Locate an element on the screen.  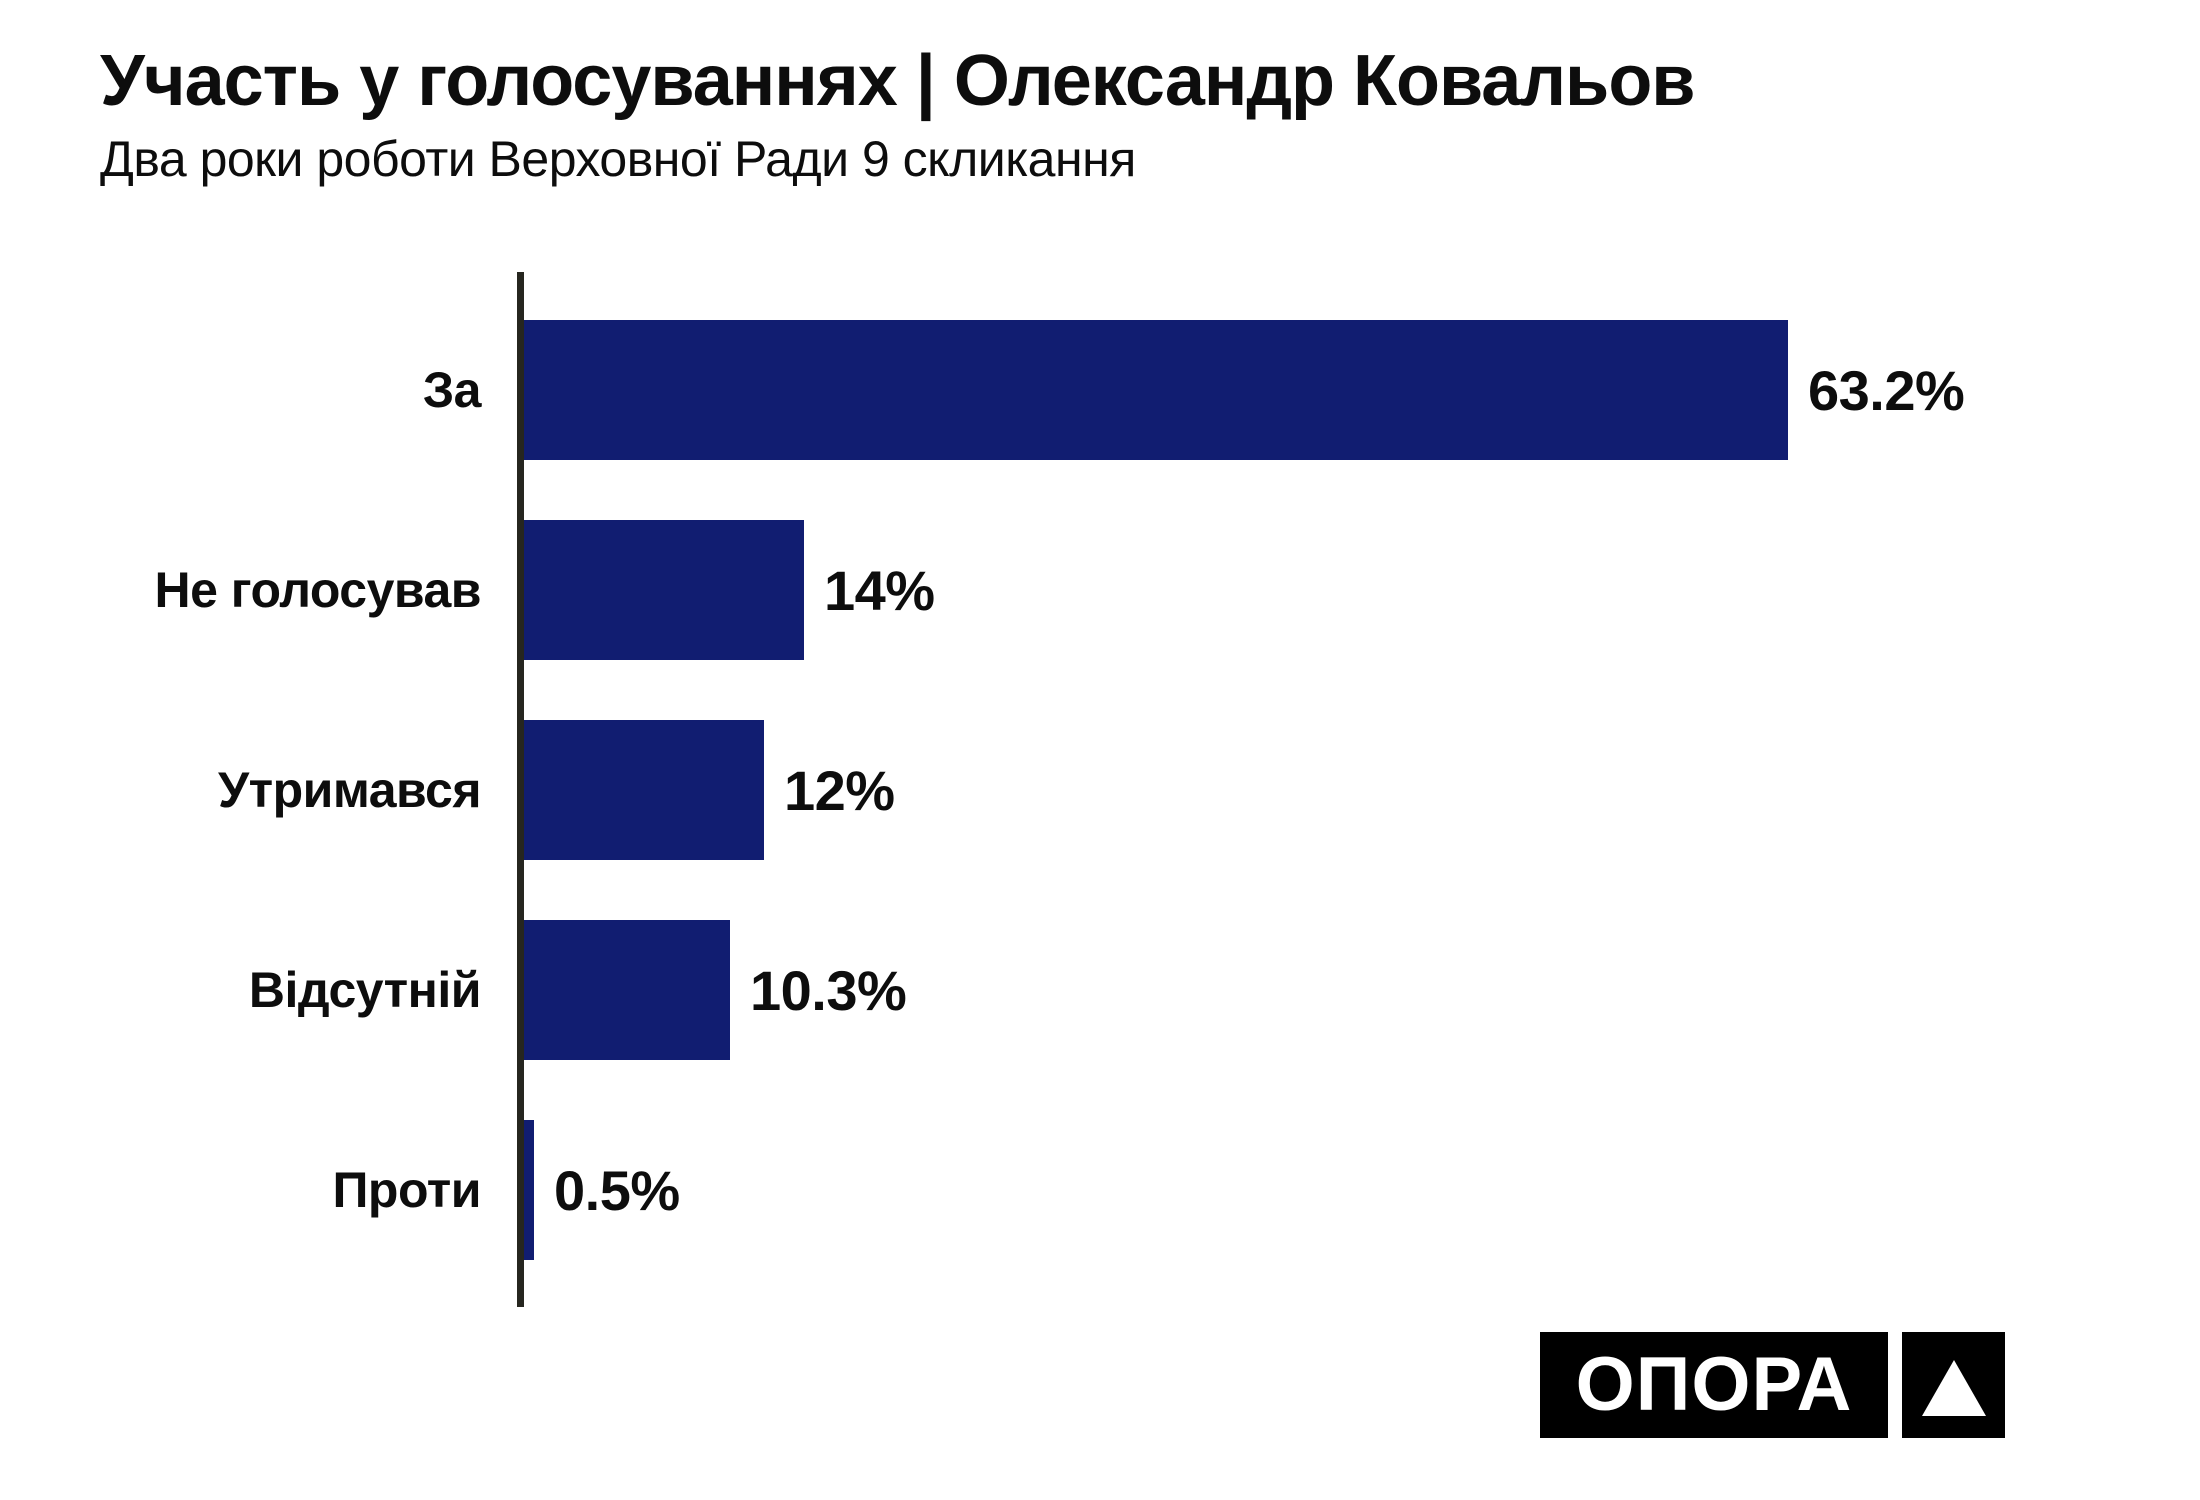
opora-logo-mark is located at coordinates (1953, 1385).